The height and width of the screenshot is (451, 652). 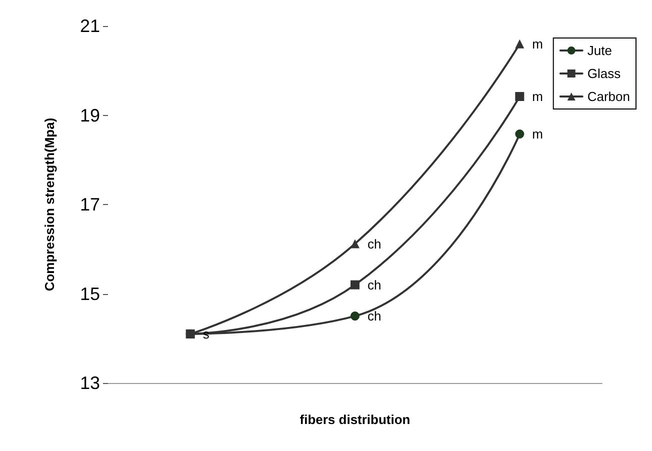 I want to click on y-tick-label: 13, so click(x=90, y=383).